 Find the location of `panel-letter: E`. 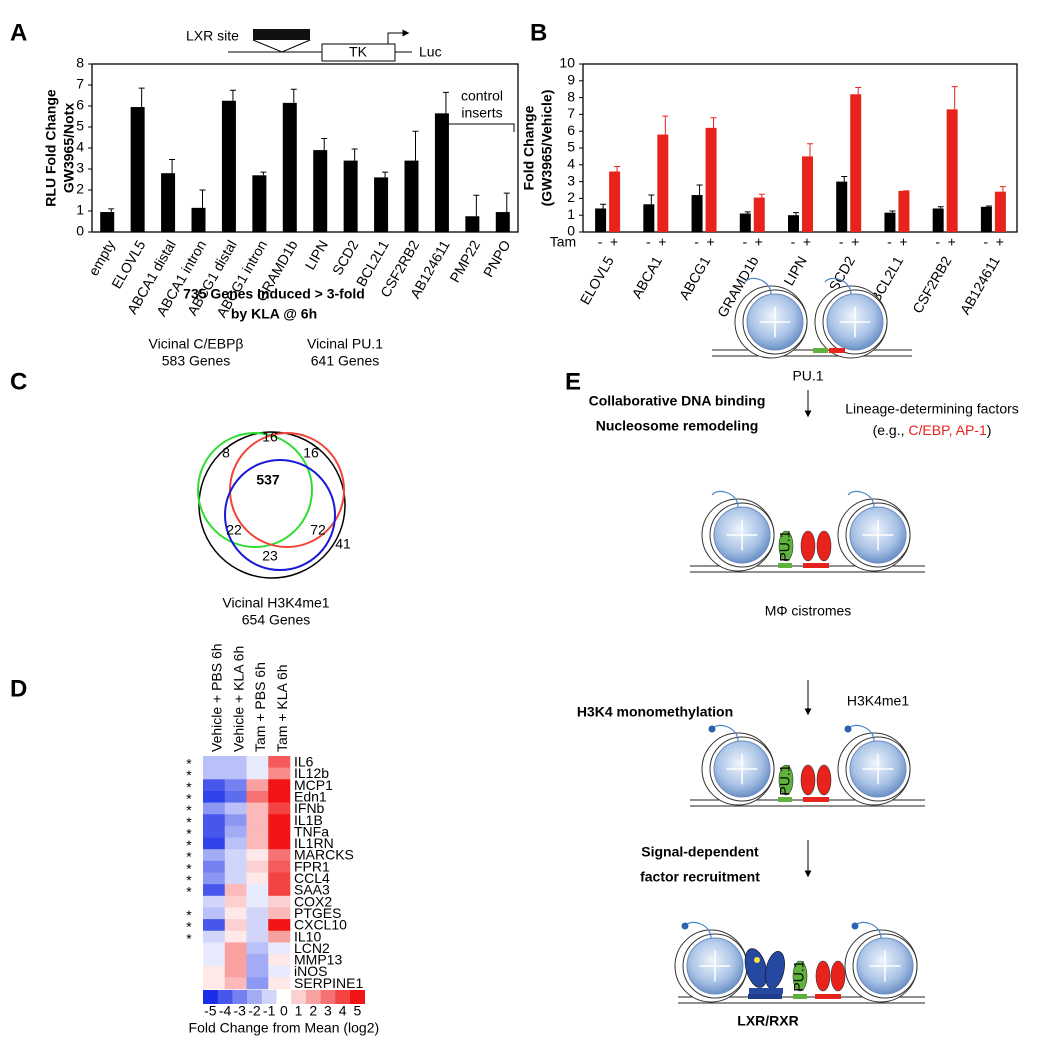

panel-letter: E is located at coordinates (573, 381).